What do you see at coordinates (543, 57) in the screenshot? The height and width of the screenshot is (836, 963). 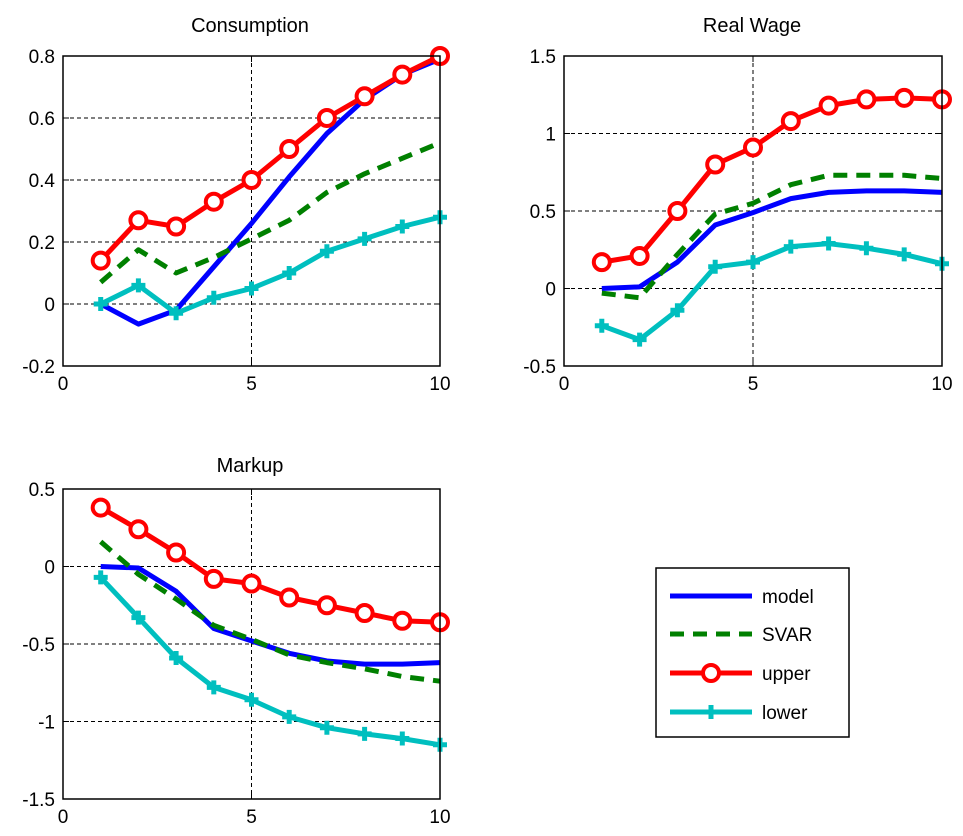 I see `y-tick-label: 1.5` at bounding box center [543, 57].